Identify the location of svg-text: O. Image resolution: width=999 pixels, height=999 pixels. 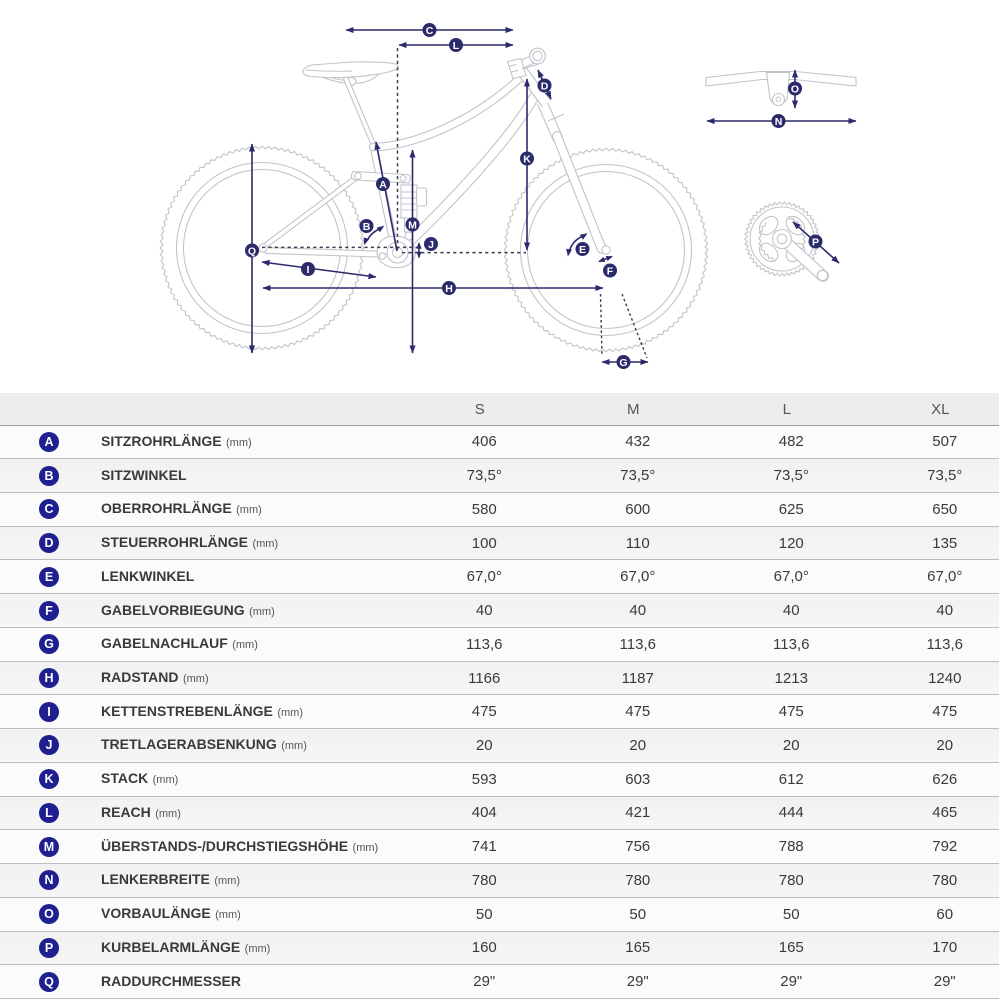
(795, 89).